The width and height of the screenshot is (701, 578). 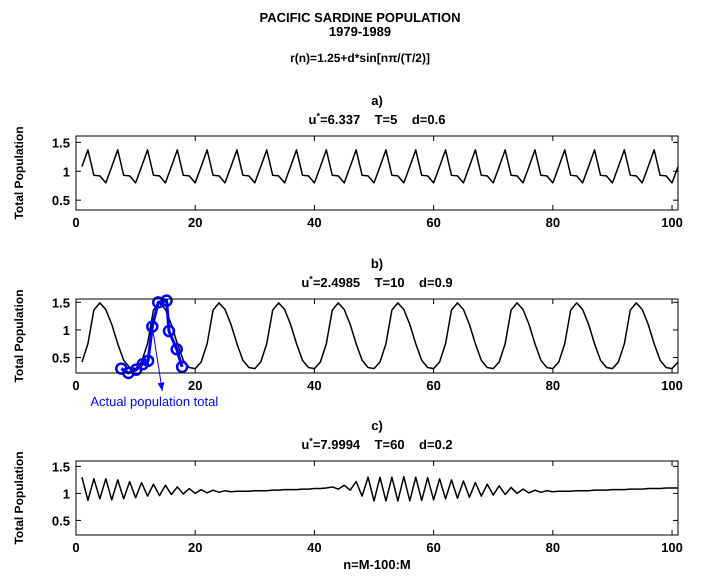 What do you see at coordinates (377, 425) in the screenshot?
I see `chart-title: c)` at bounding box center [377, 425].